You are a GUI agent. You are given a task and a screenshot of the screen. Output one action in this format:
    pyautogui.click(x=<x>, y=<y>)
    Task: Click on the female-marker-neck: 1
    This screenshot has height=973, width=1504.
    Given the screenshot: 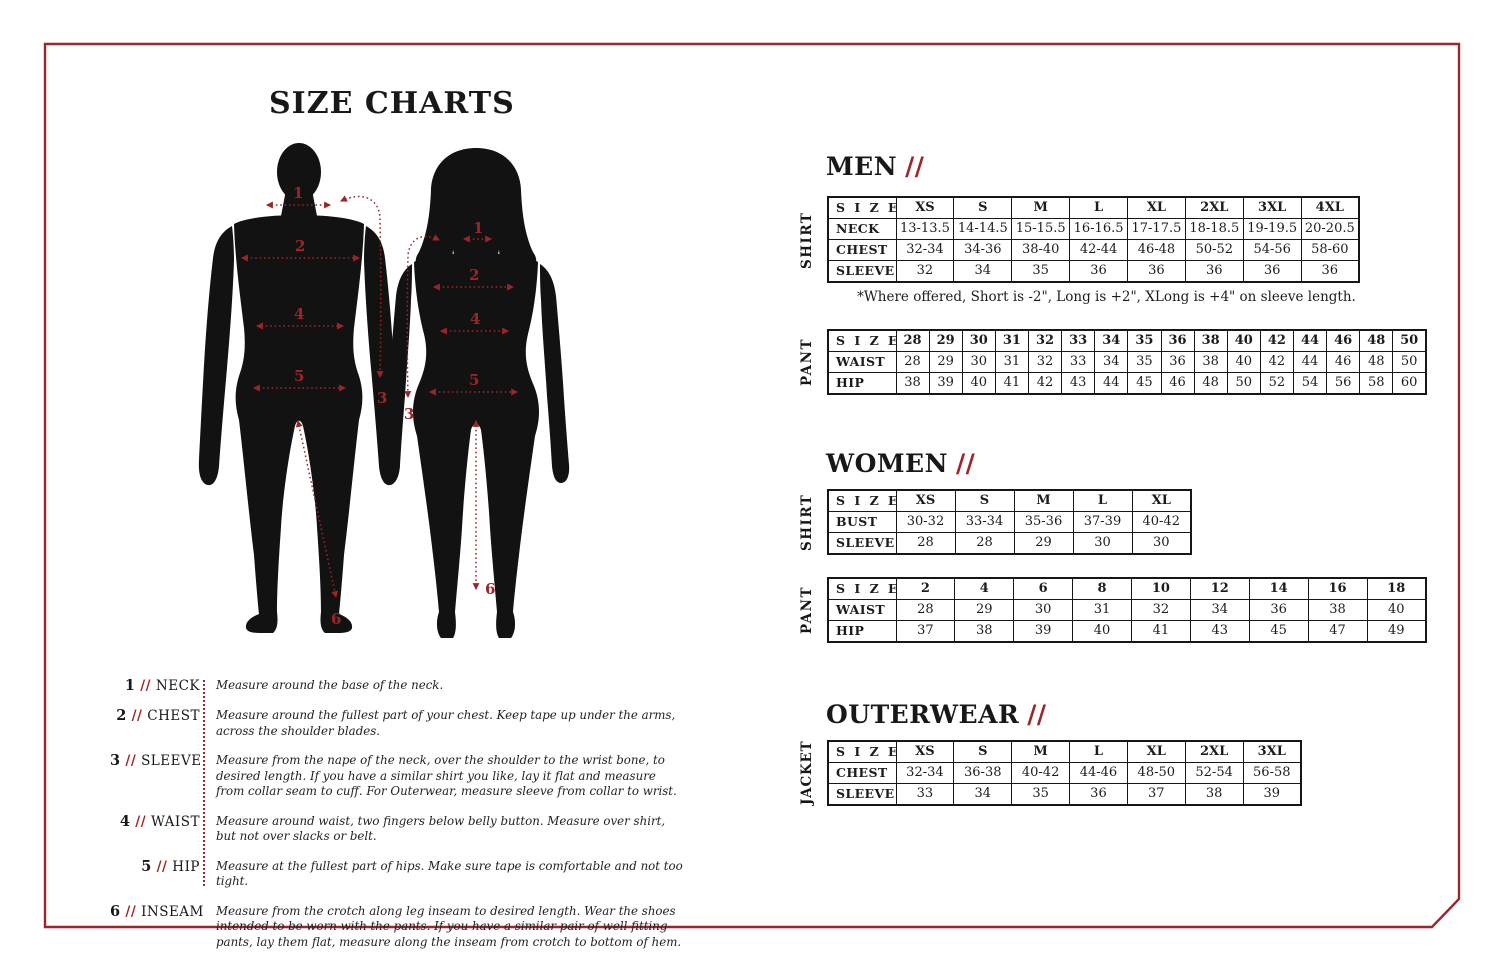 What is the action you would take?
    pyautogui.click(x=478, y=228)
    